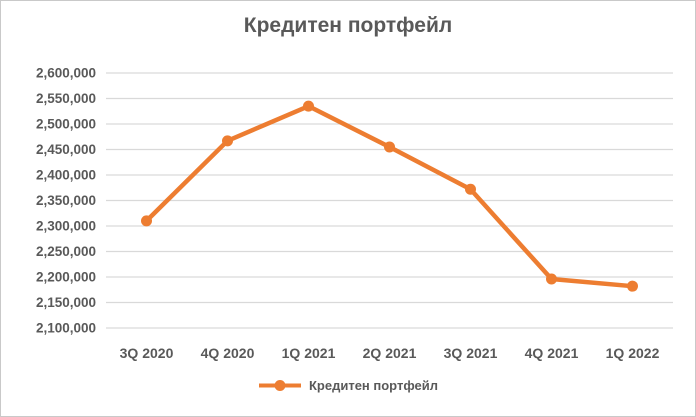 The width and height of the screenshot is (696, 417). What do you see at coordinates (66, 328) in the screenshot?
I see `y-axis-tick-label: 2,100,000` at bounding box center [66, 328].